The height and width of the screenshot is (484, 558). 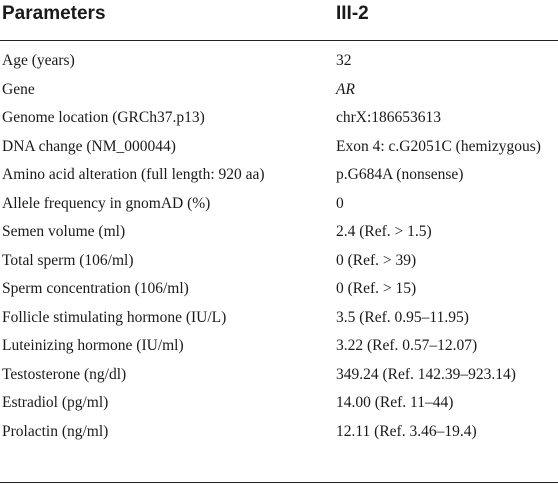 I want to click on row-parameter: Luteinizing hormone (IU/ml), so click(x=93, y=345).